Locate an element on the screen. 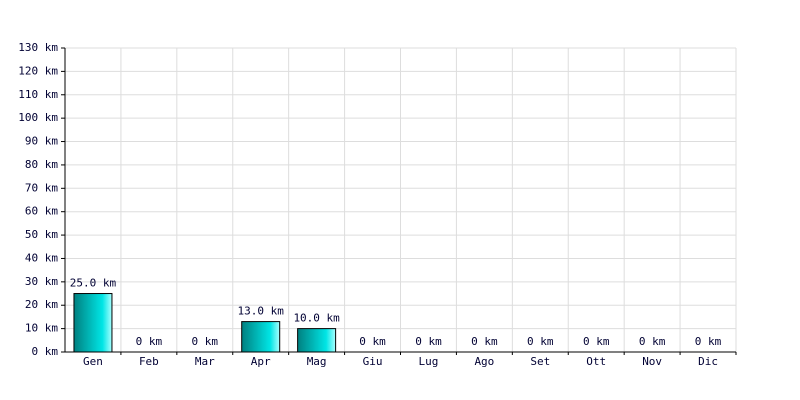 The image size is (800, 400). x-tick-label: Mar is located at coordinates (205, 361).